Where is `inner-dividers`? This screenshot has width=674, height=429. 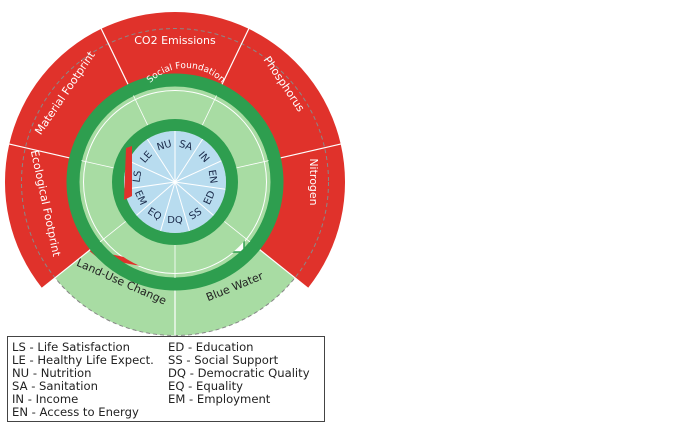 inner-dividers is located at coordinates (175, 181).